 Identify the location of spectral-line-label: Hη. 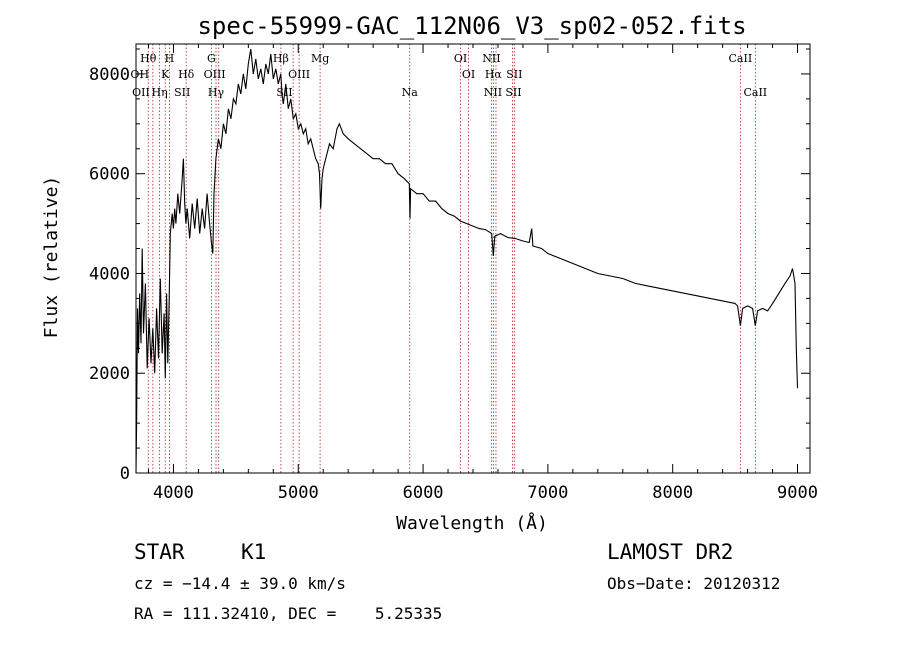
(159, 92).